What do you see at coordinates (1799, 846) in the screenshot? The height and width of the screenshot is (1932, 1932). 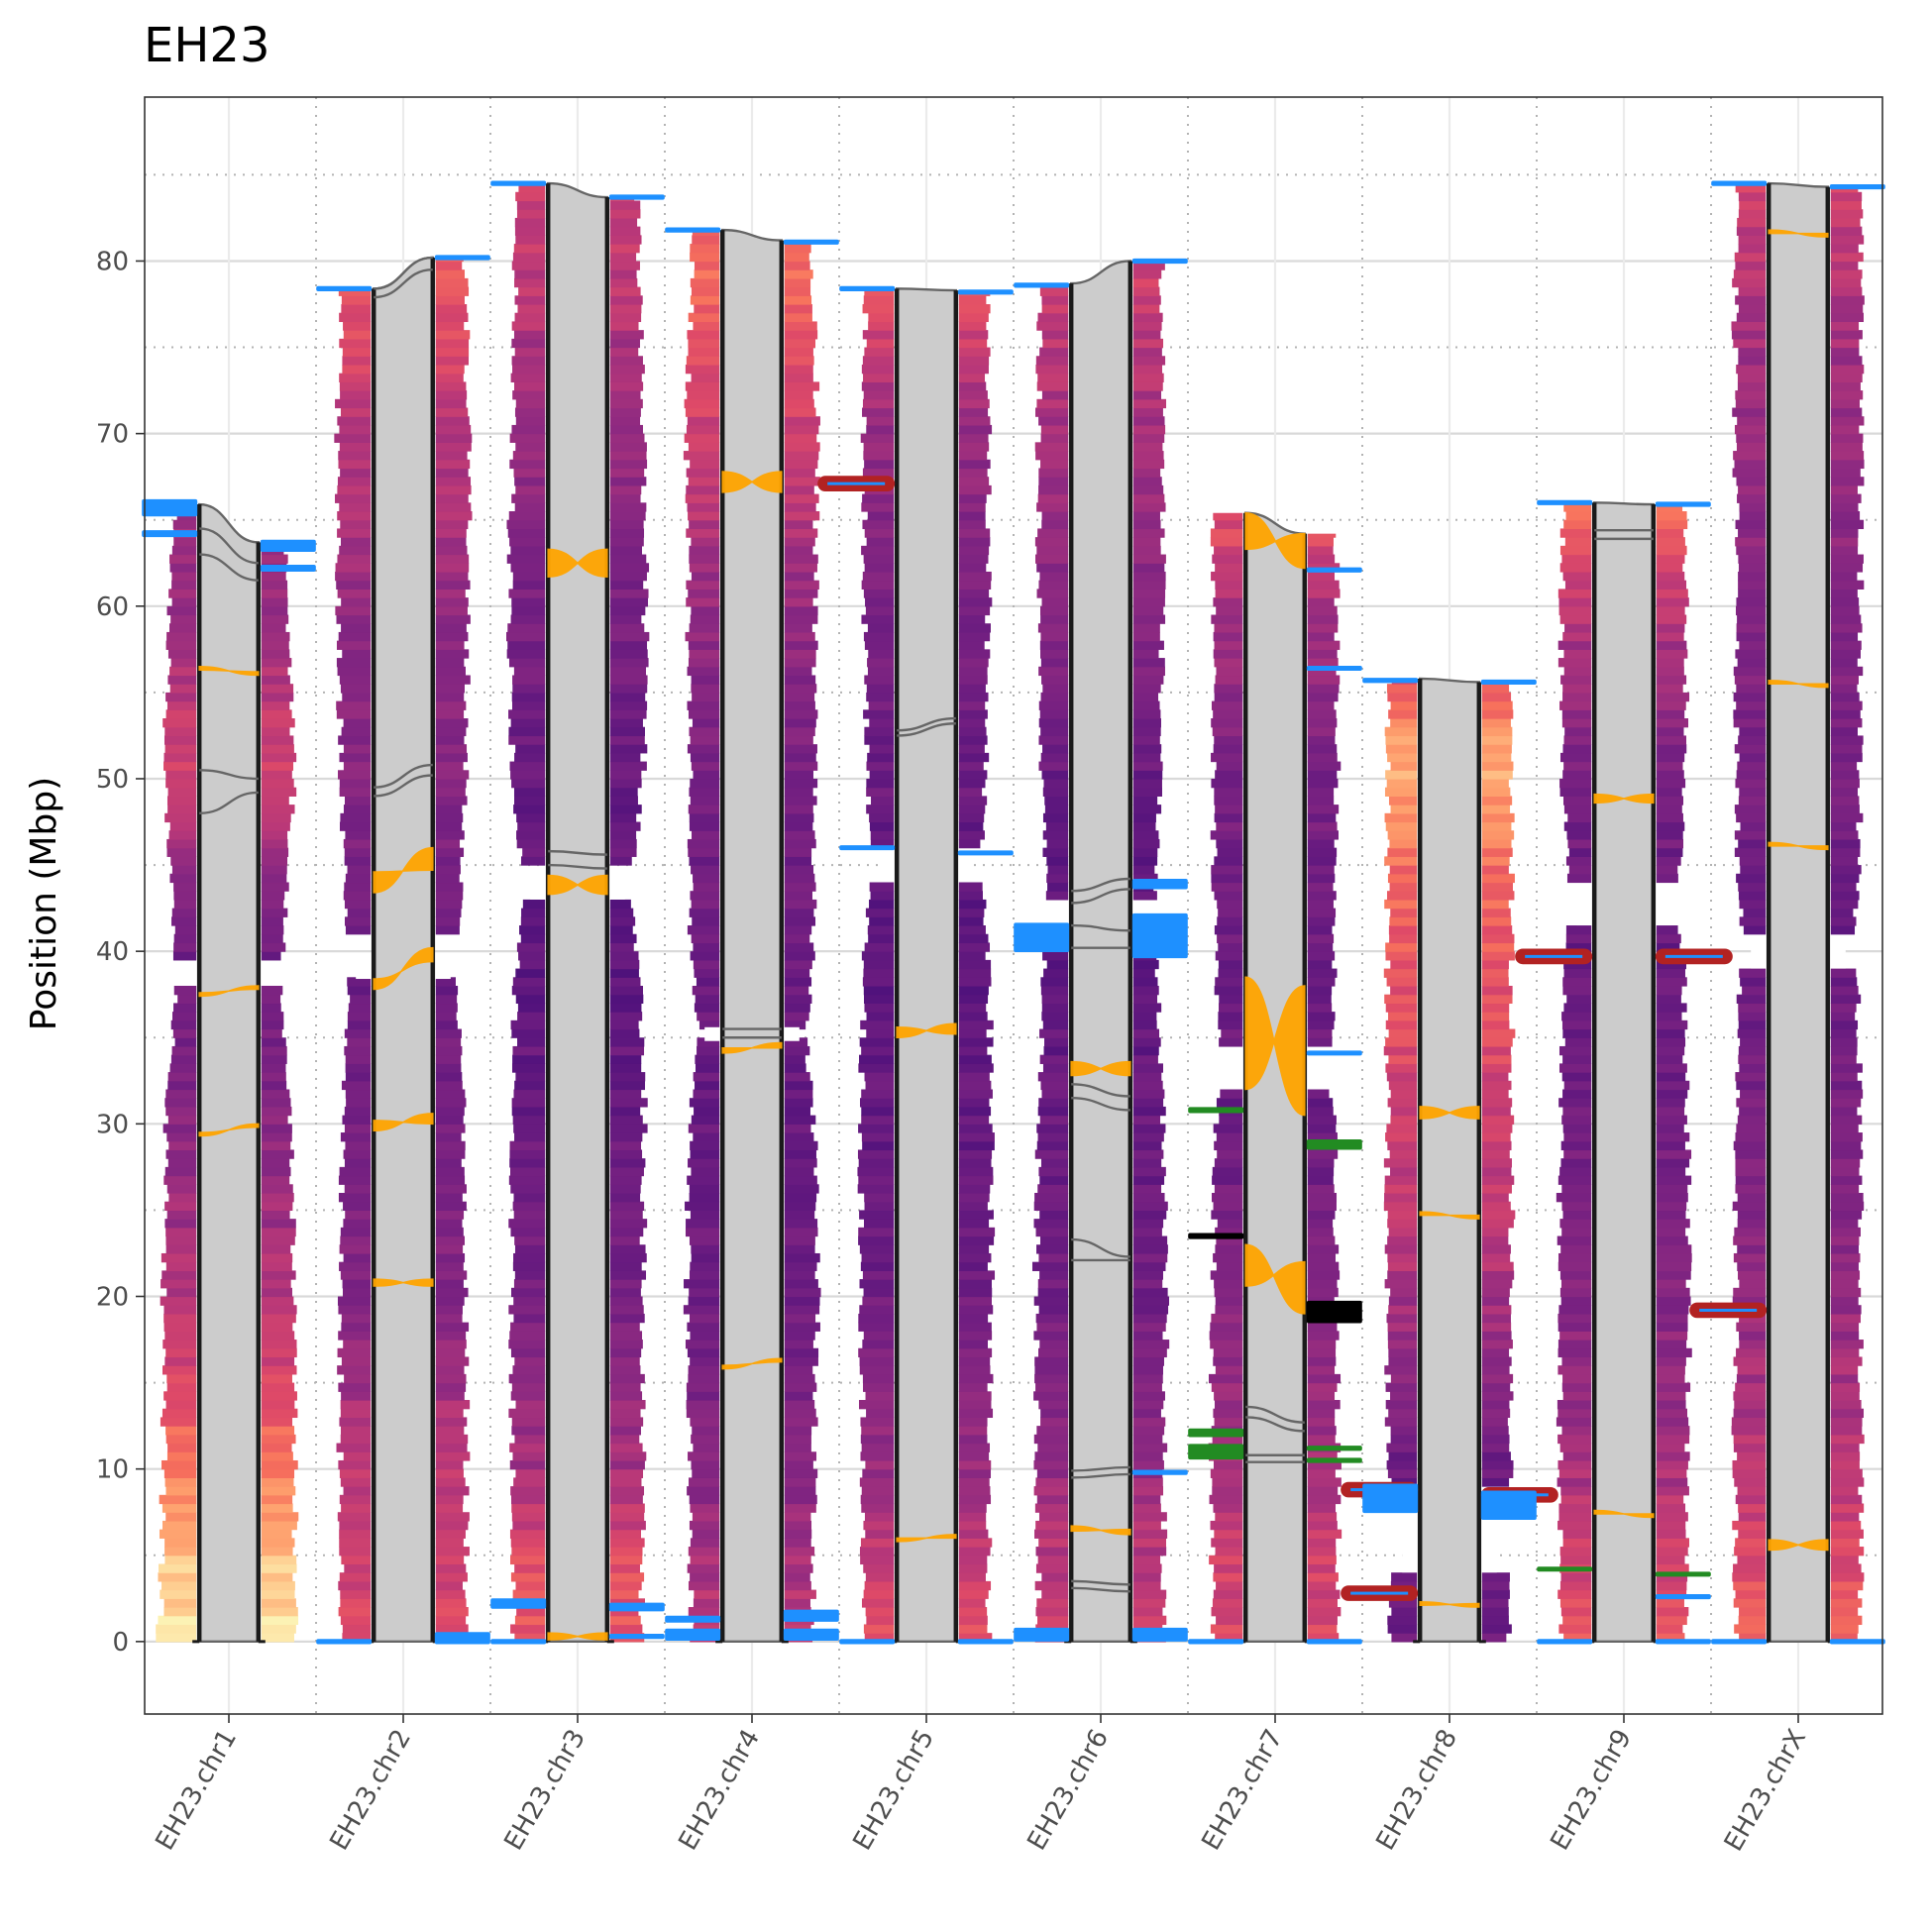 I see `inversion-ribbon` at bounding box center [1799, 846].